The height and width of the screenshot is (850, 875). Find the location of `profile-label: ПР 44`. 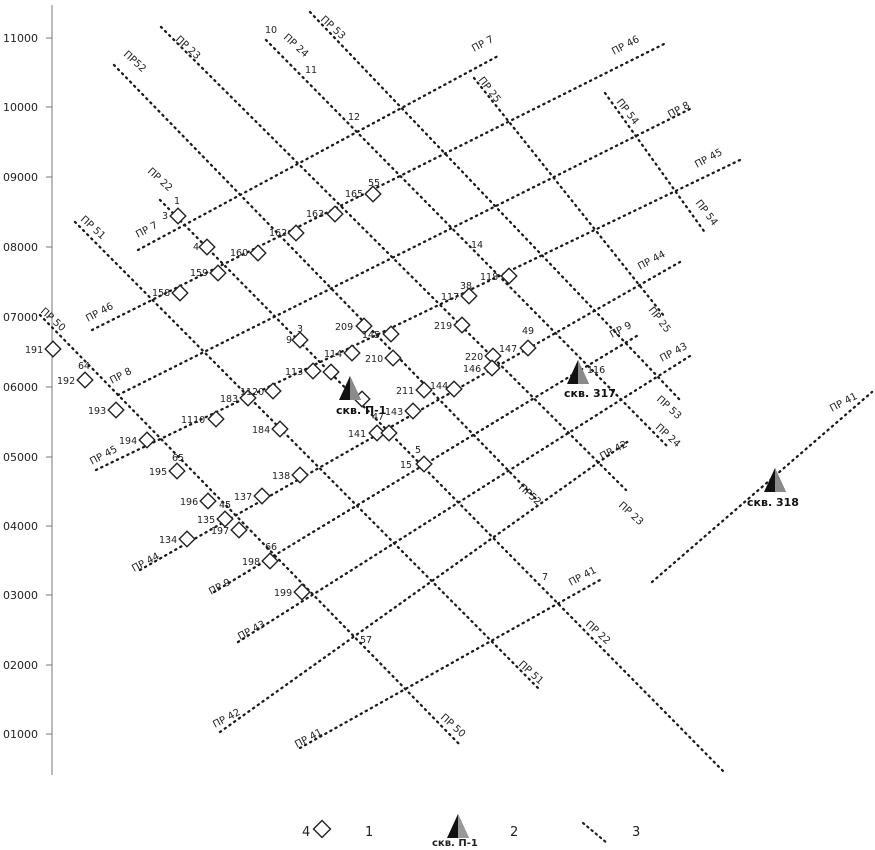

profile-label: ПР 44 is located at coordinates (145, 563).